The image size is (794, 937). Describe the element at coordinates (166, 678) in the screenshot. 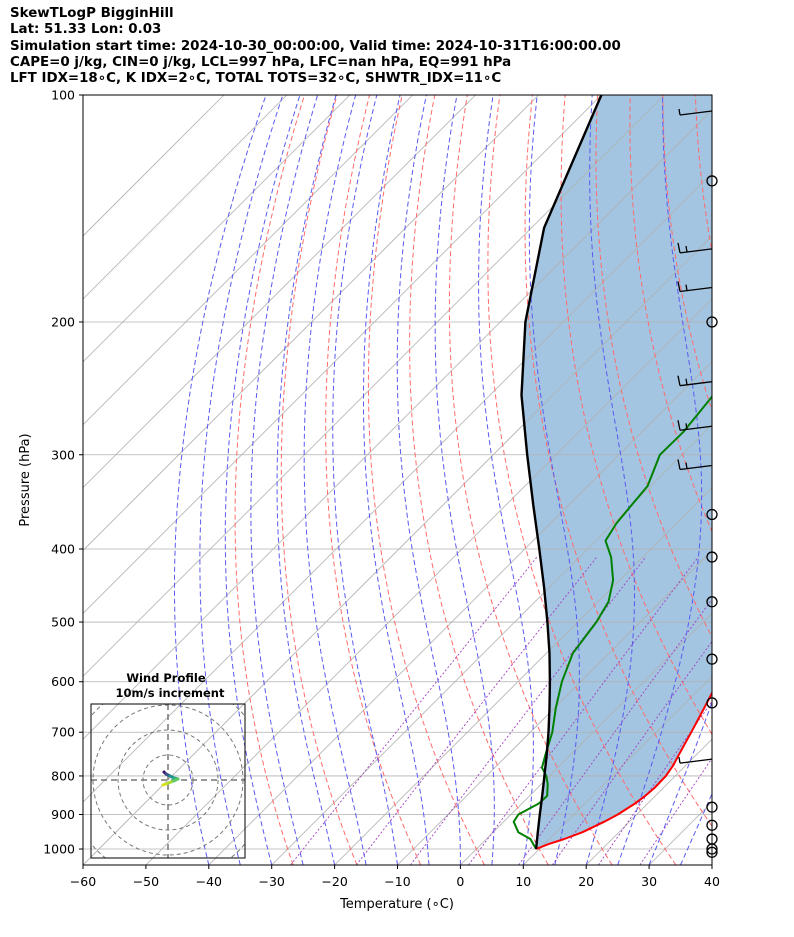

I see `wind-profile-title: Wind Profile` at that location.